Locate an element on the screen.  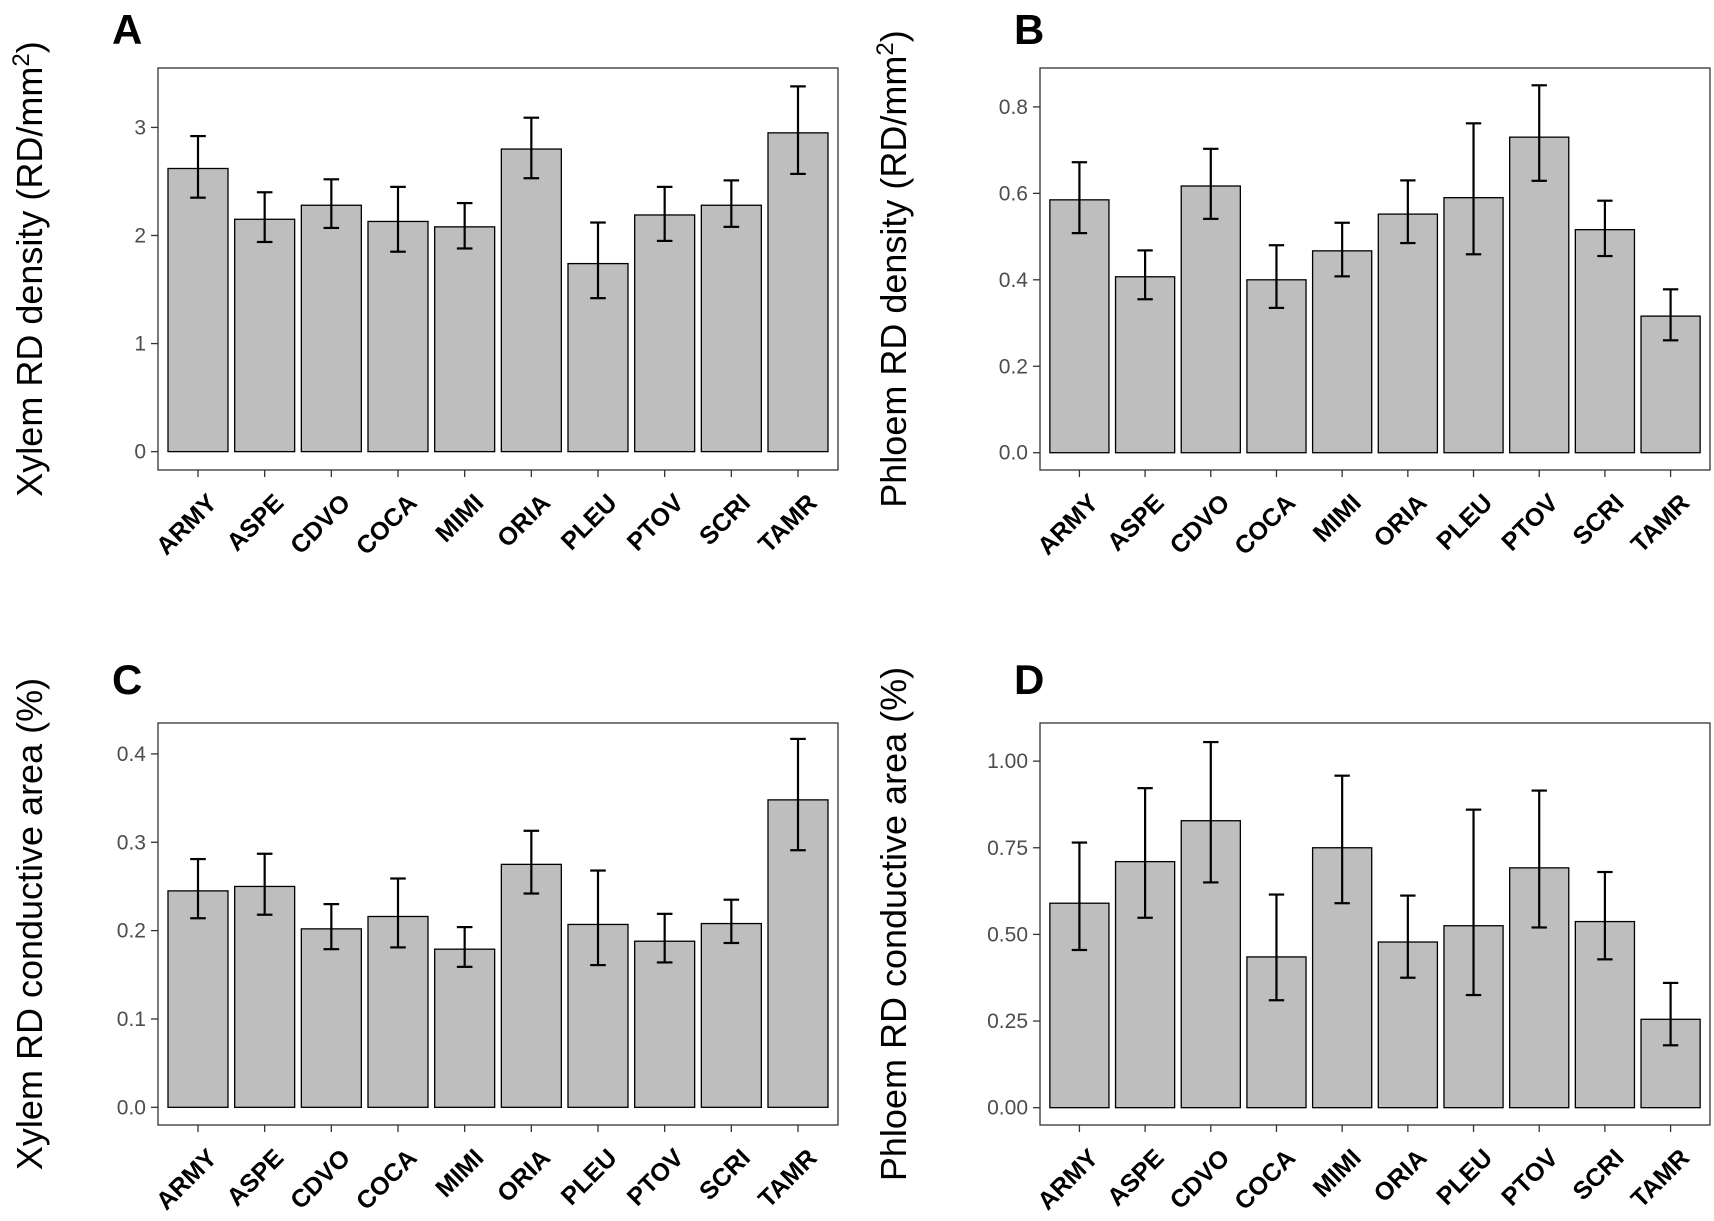
y-tick-label: 0.4 is located at coordinates (1014, 280).